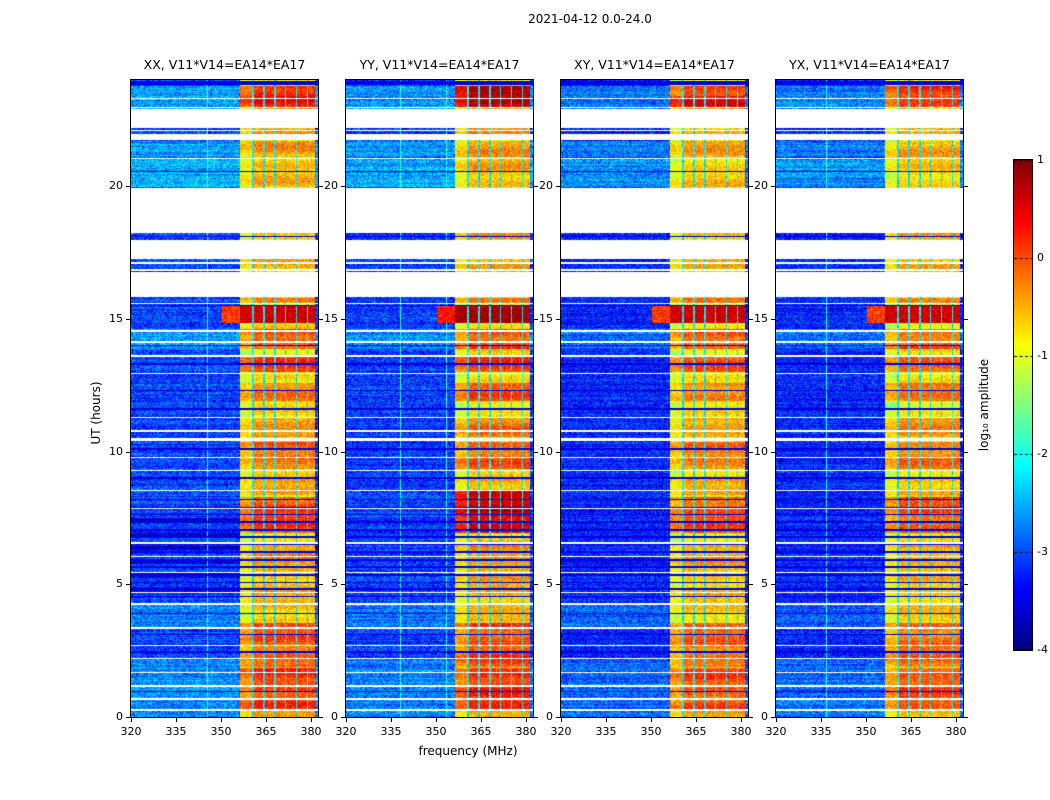 The height and width of the screenshot is (800, 1050). Describe the element at coordinates (96, 413) in the screenshot. I see `y-axis-label: UT (hours)` at that location.